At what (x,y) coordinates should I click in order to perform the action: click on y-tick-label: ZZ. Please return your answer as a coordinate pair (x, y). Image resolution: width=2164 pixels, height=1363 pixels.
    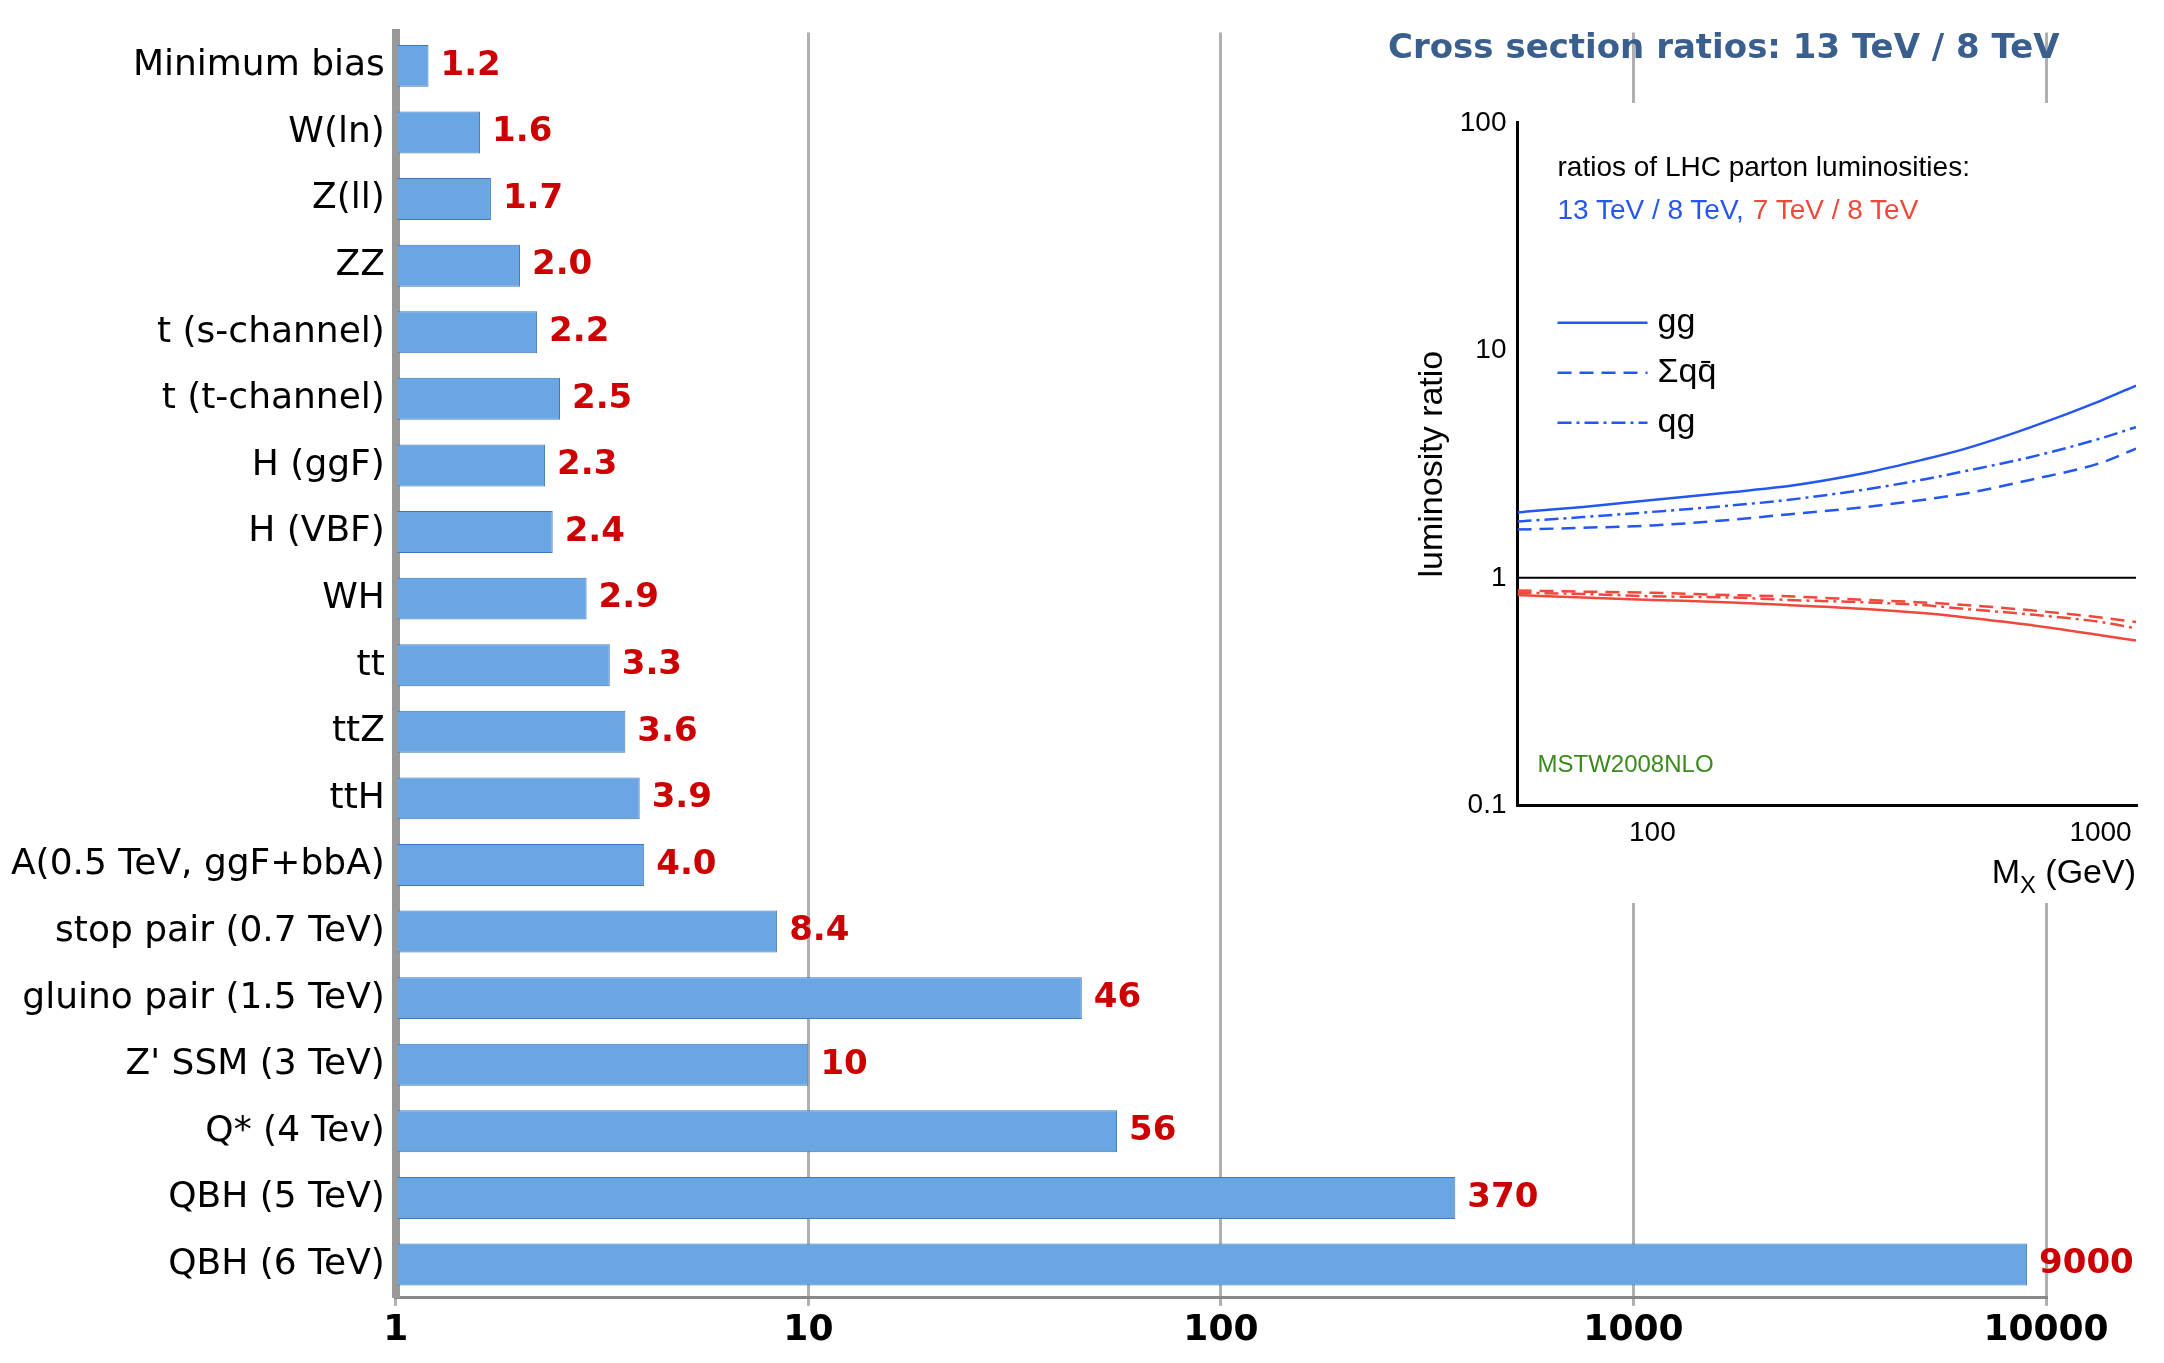
    Looking at the image, I should click on (360, 263).